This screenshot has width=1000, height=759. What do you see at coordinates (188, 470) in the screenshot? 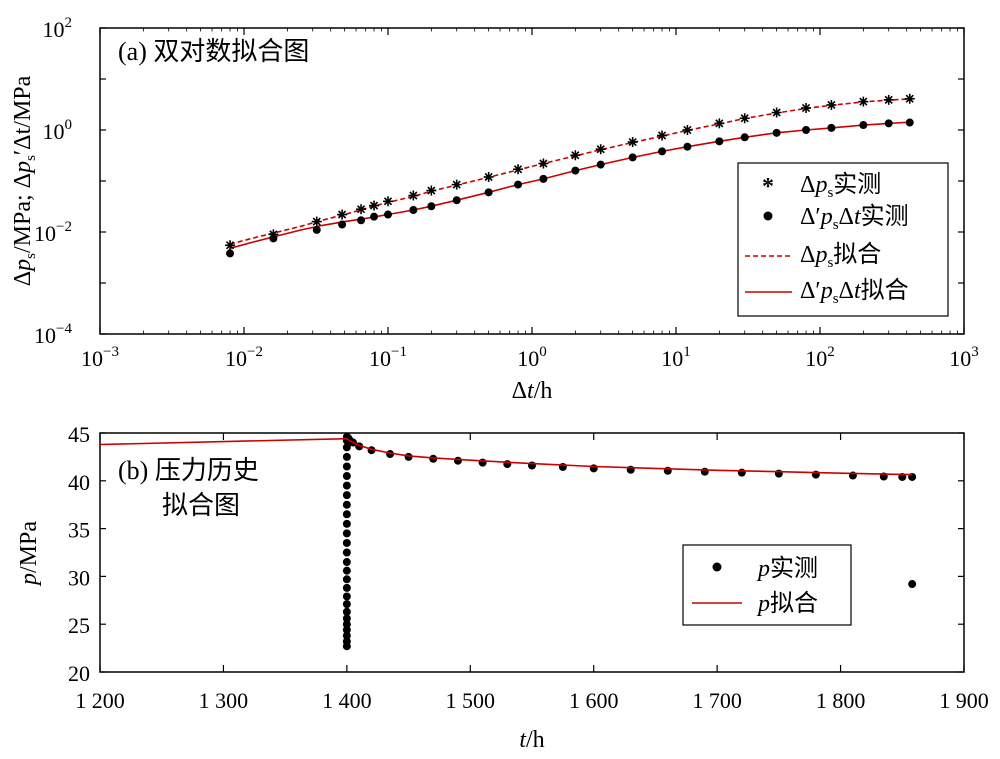
I see `panel-b-title-line1: (b) 压力历史` at bounding box center [188, 470].